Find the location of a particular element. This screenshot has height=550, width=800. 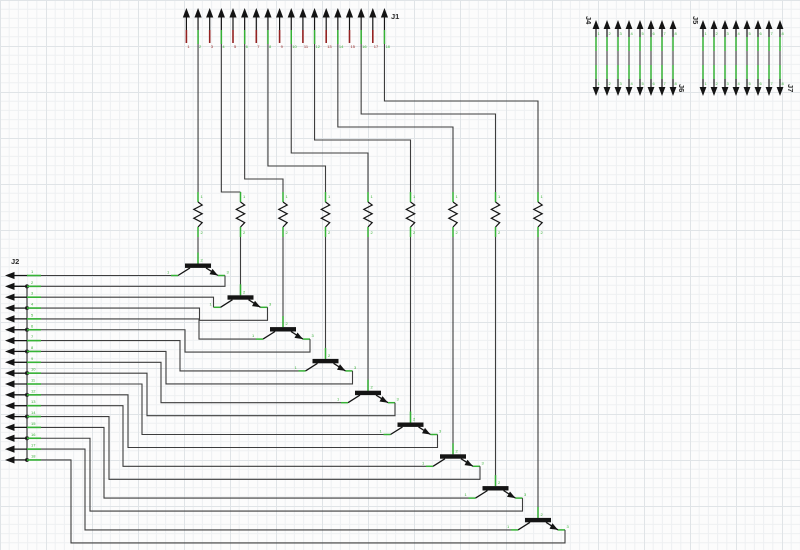

label: J1 is located at coordinates (395, 16).